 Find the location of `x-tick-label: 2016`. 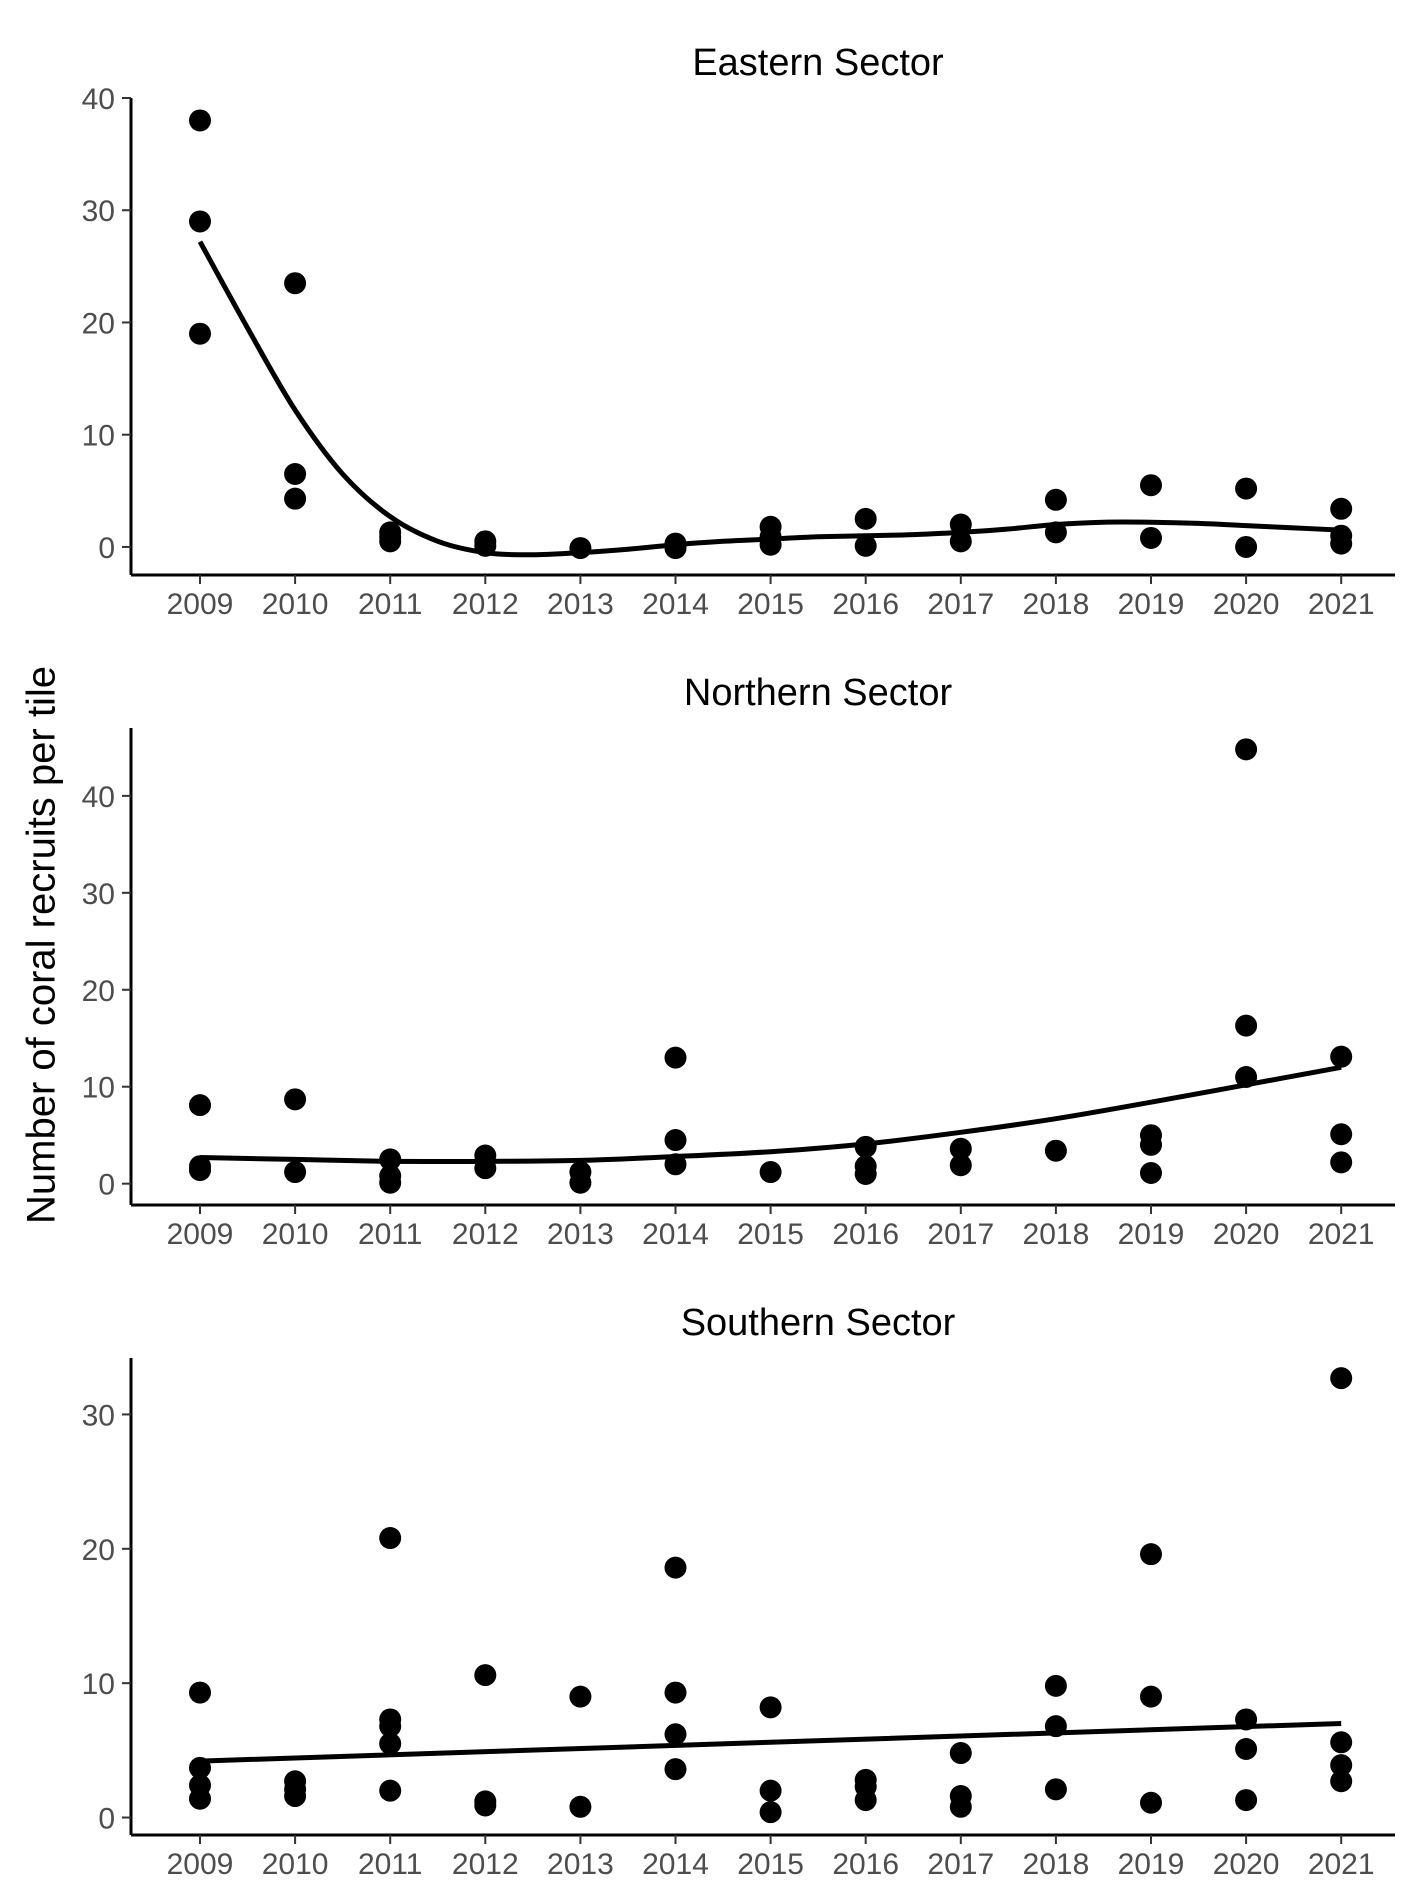

x-tick-label: 2016 is located at coordinates (865, 1234).